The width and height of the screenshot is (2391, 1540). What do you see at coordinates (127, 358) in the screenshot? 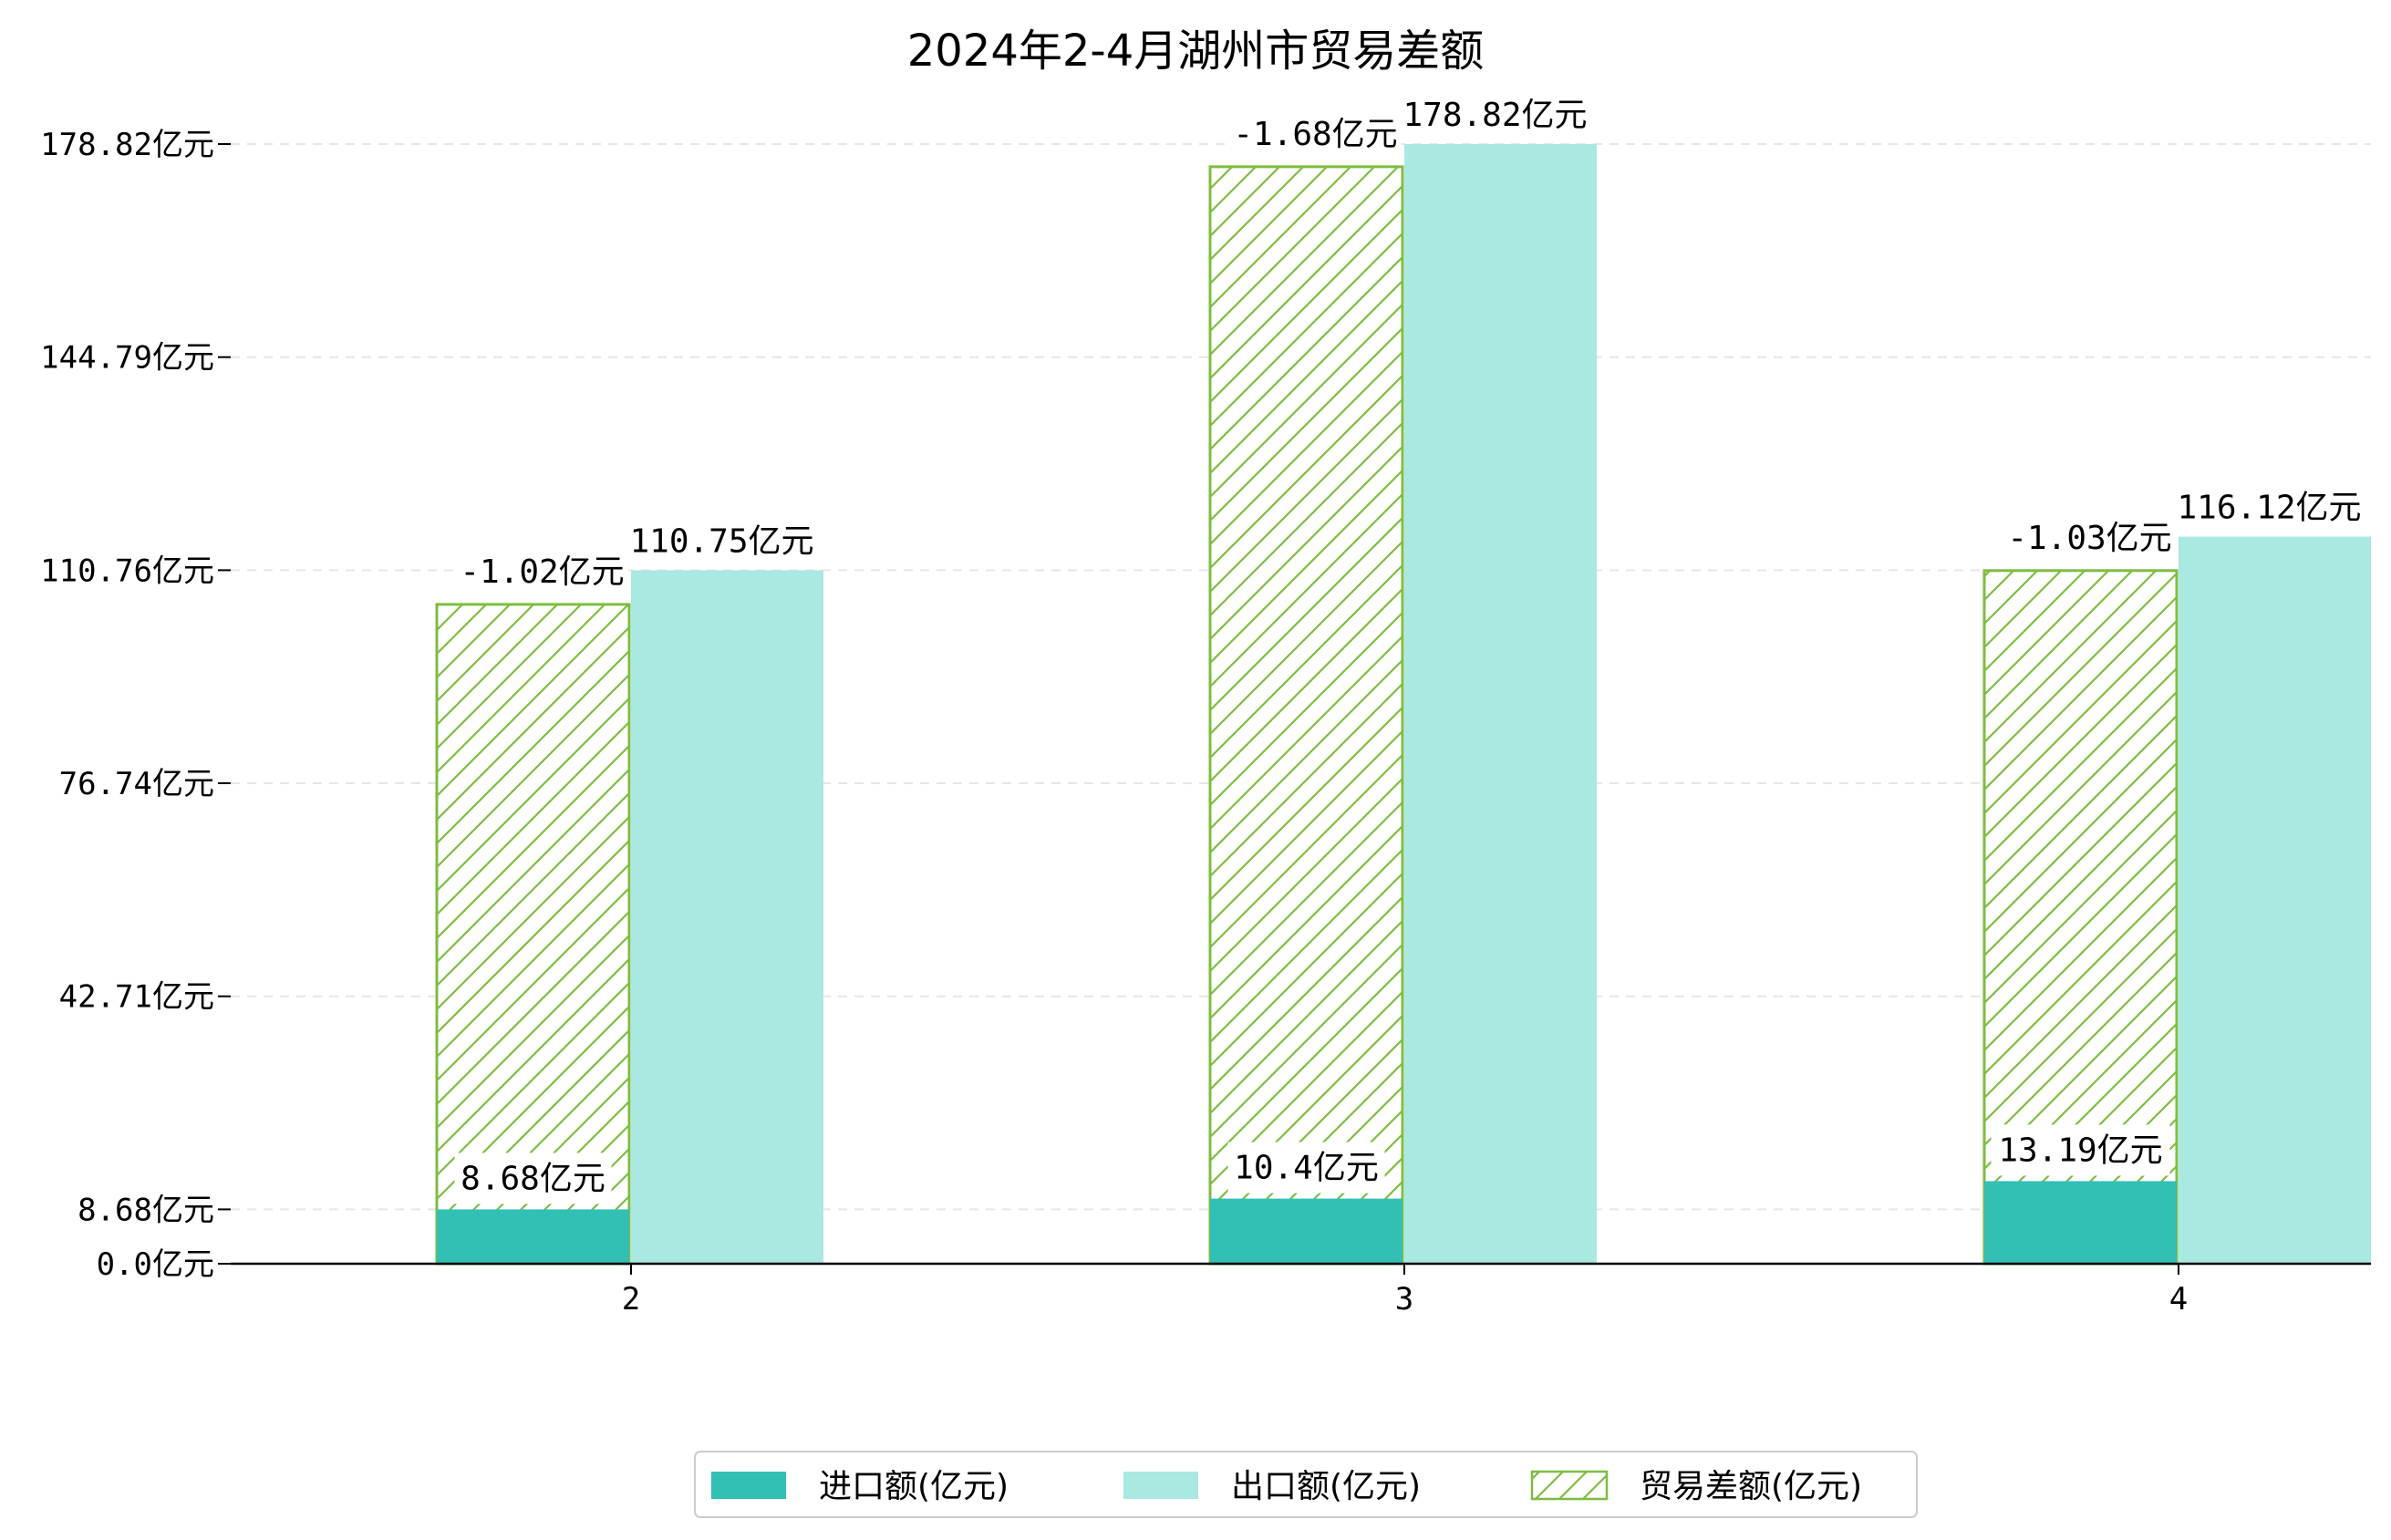
I see `y-tick-label: 144.79亿元` at bounding box center [127, 358].